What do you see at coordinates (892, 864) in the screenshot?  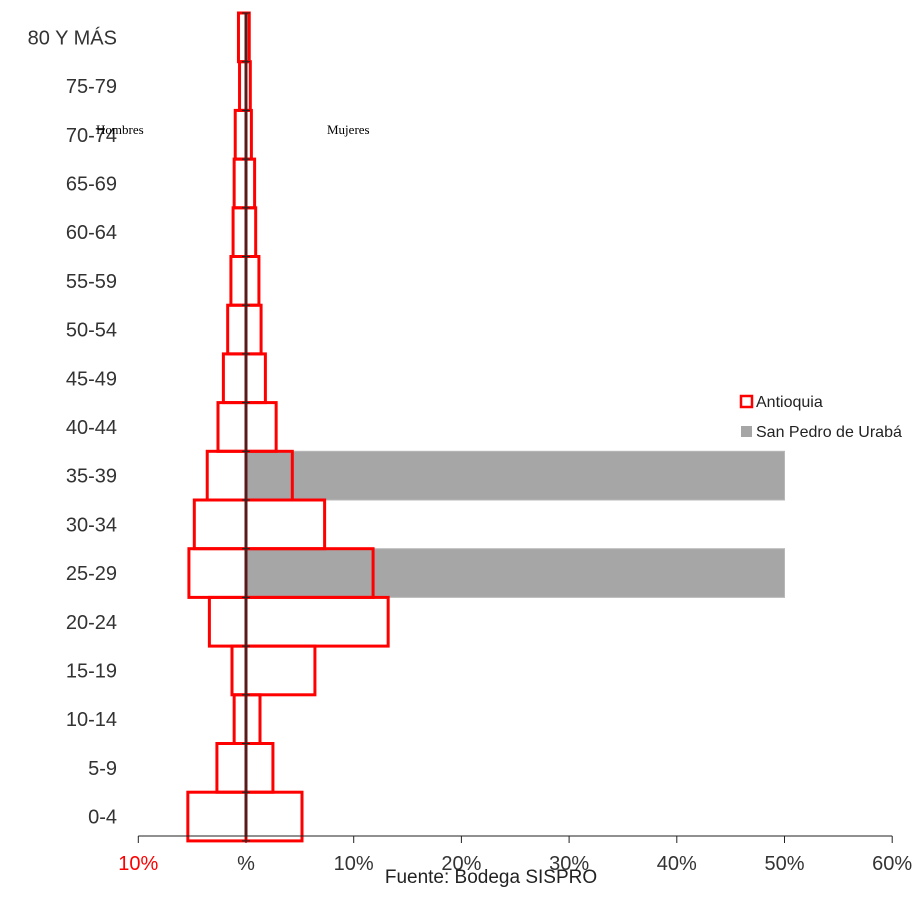 I see `x-tick-label: 60%` at bounding box center [892, 864].